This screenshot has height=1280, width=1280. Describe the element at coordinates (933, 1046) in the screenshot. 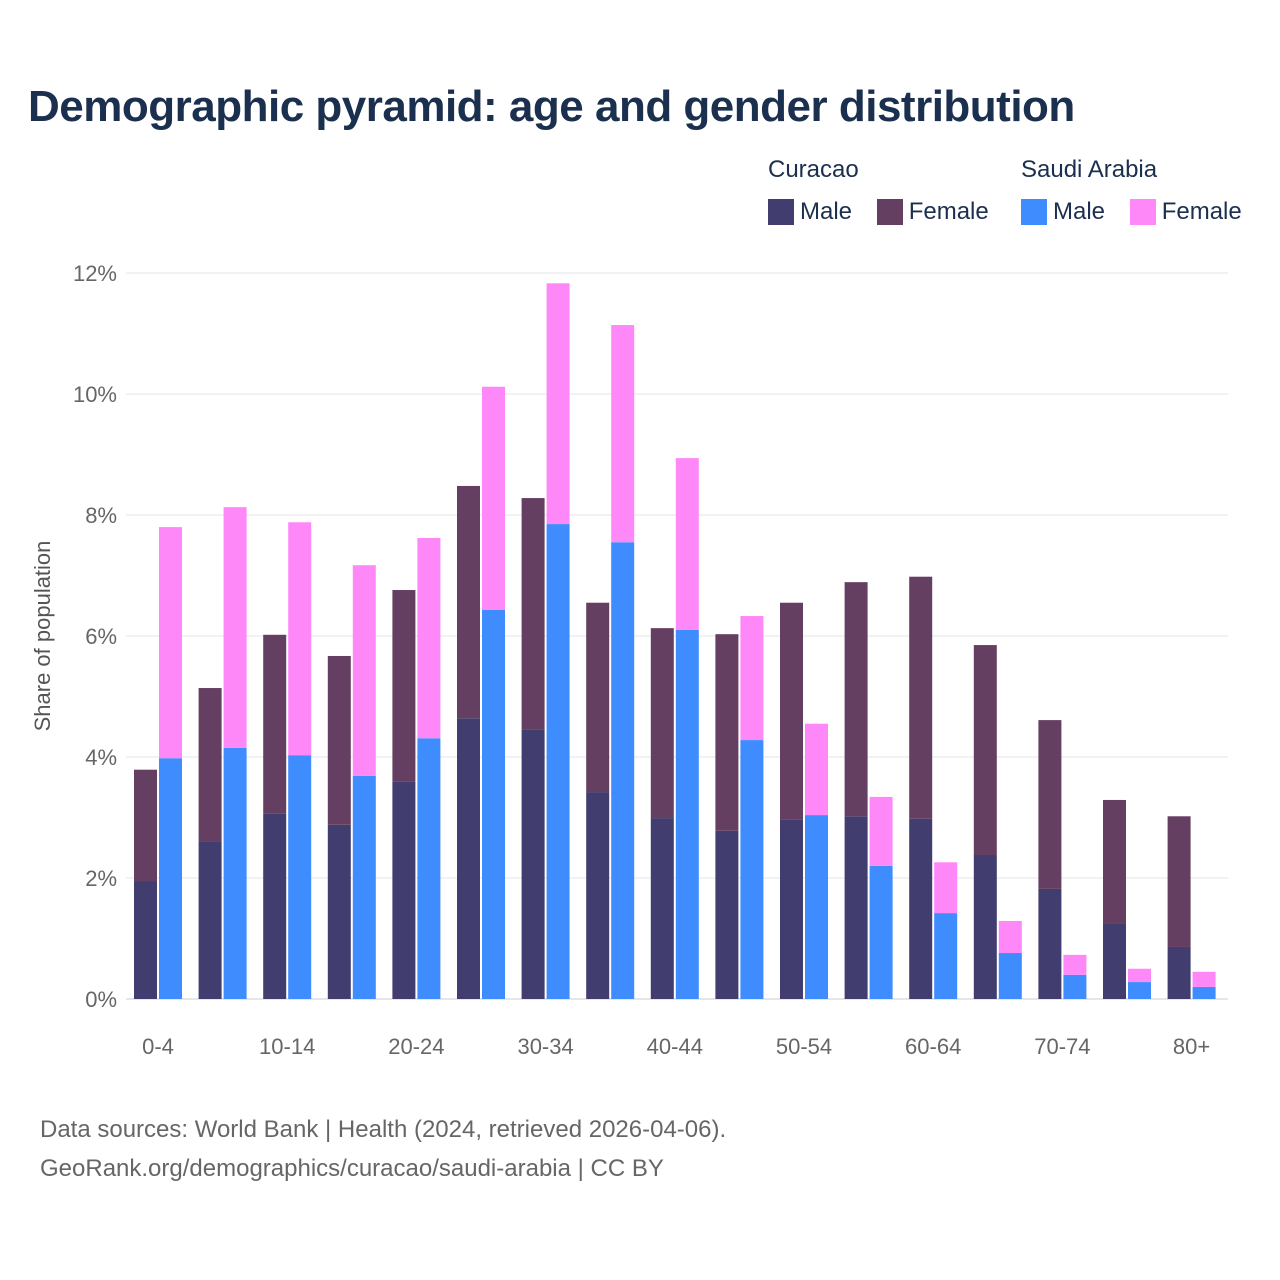

I see `x-tick-label: 60-64` at that location.